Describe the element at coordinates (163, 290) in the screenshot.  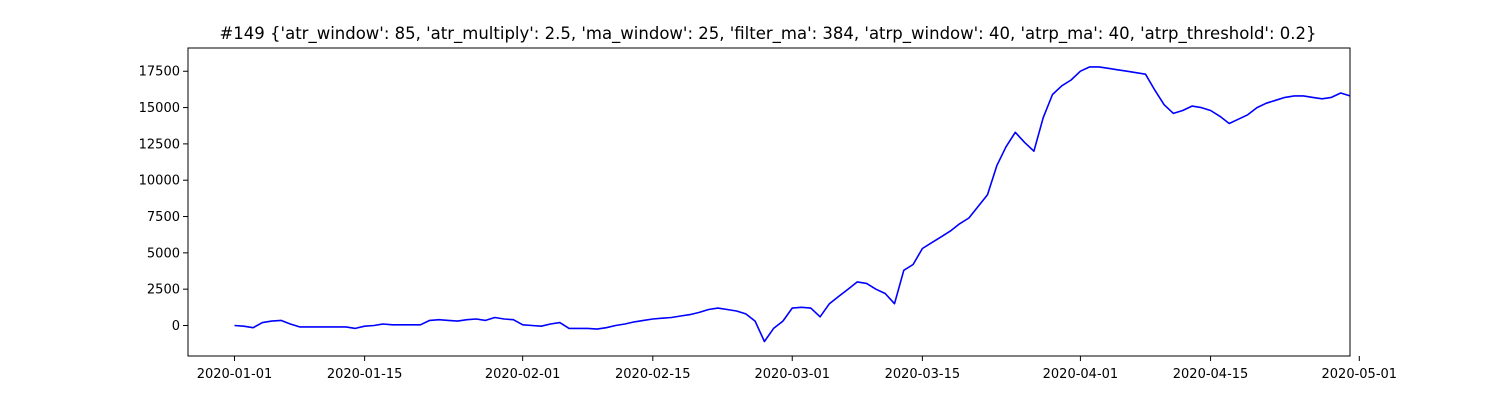
I see `y-tick-label: 2500` at that location.